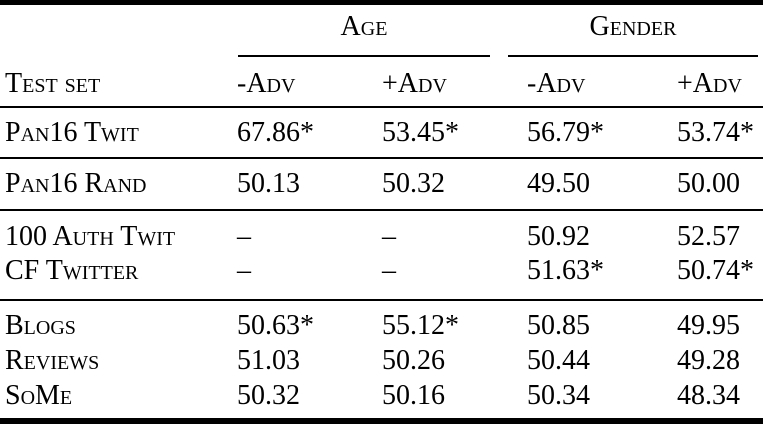 The height and width of the screenshot is (429, 763). What do you see at coordinates (275, 132) in the screenshot?
I see `cell: 67.86*` at bounding box center [275, 132].